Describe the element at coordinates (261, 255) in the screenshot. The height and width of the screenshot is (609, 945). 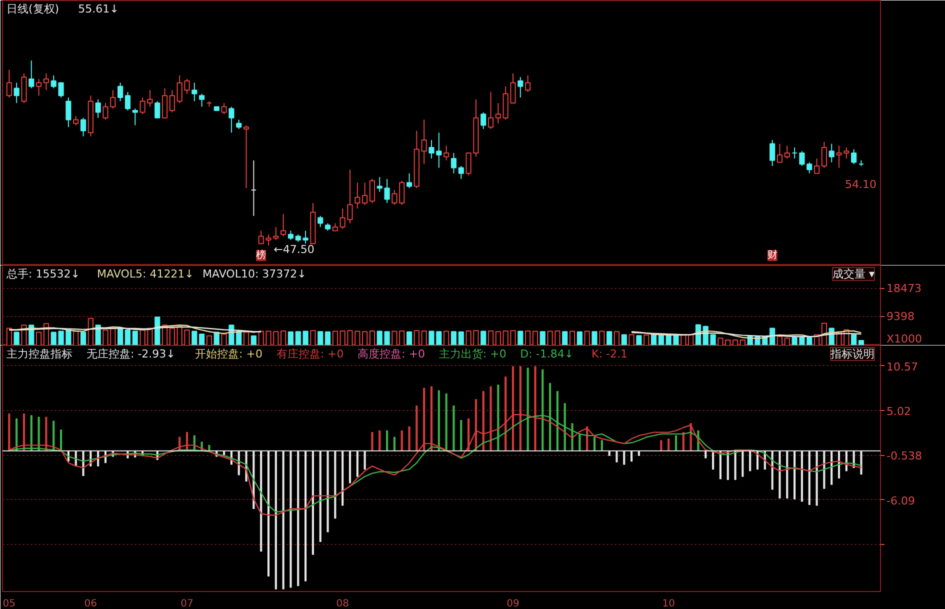
I see `text: 榜` at that location.